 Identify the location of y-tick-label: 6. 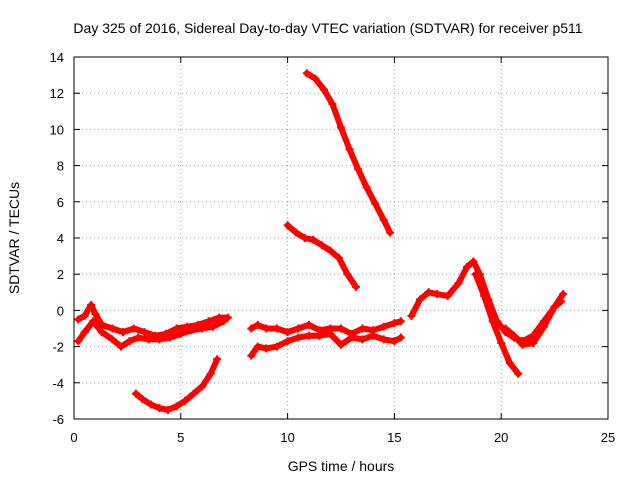
(60, 202).